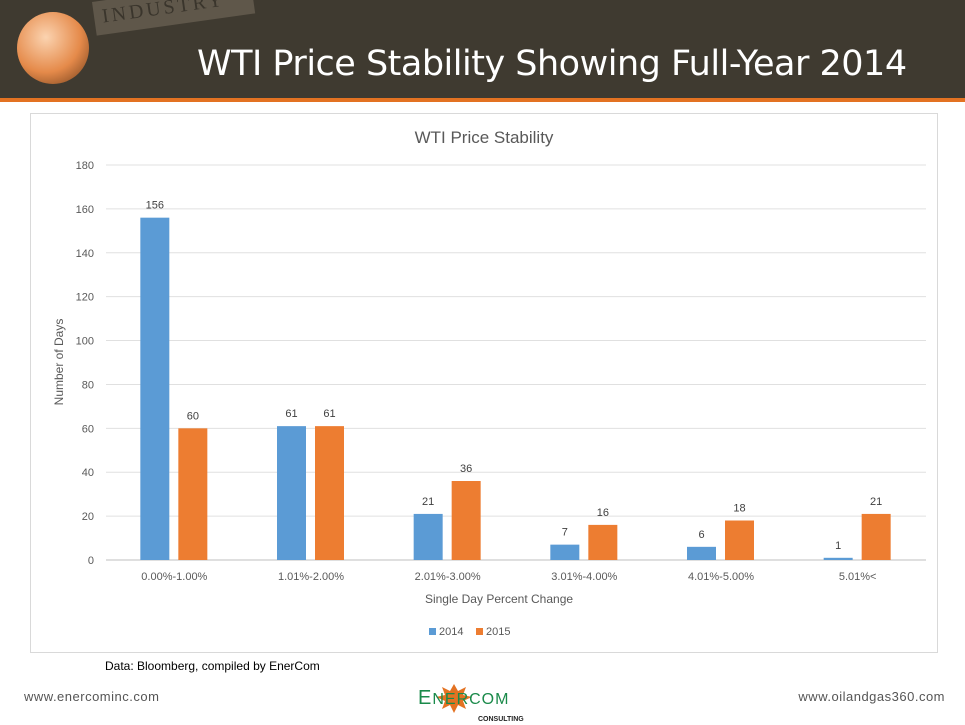  Describe the element at coordinates (451, 632) in the screenshot. I see `legend-label: 2014` at that location.